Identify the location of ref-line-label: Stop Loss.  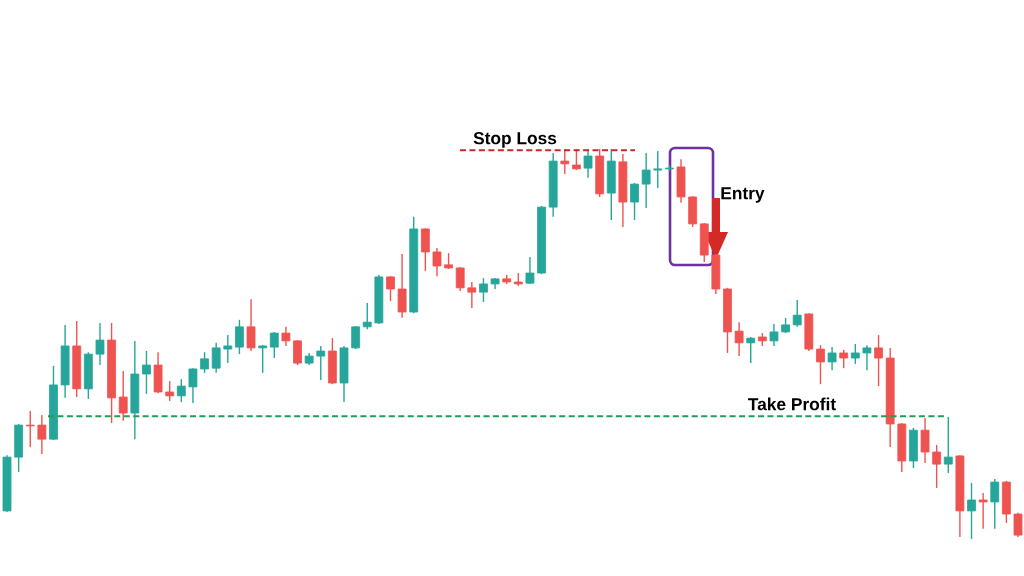
(515, 140).